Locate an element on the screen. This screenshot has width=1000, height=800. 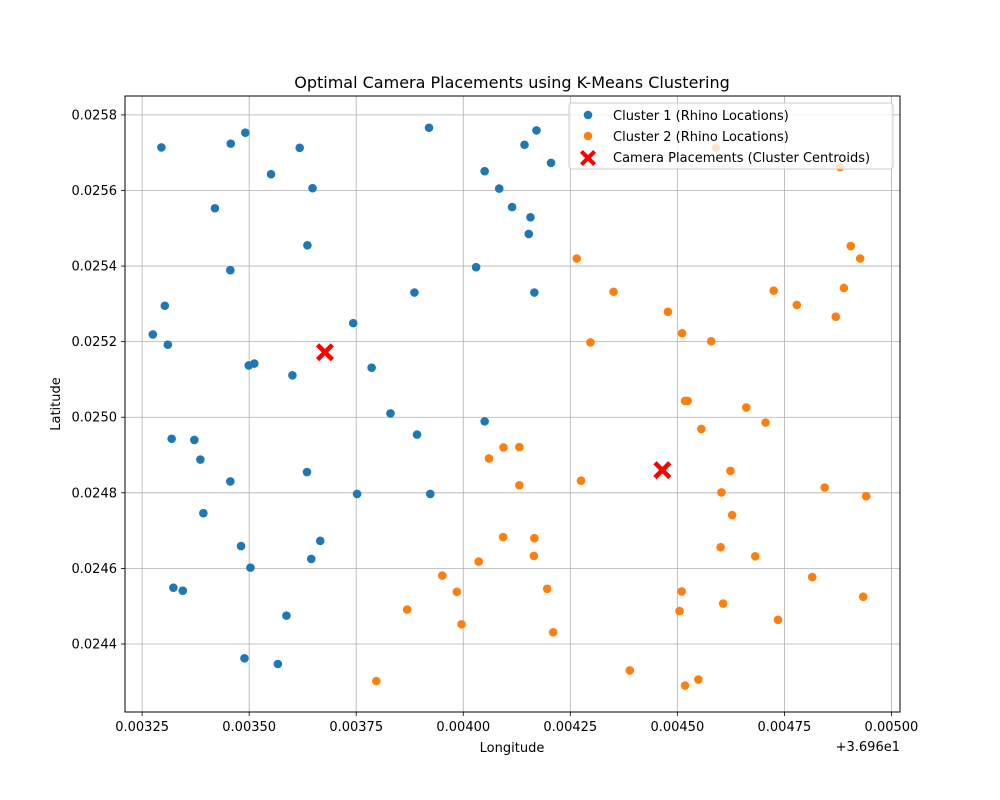
x-tick-label: 0.00450 is located at coordinates (677, 727).